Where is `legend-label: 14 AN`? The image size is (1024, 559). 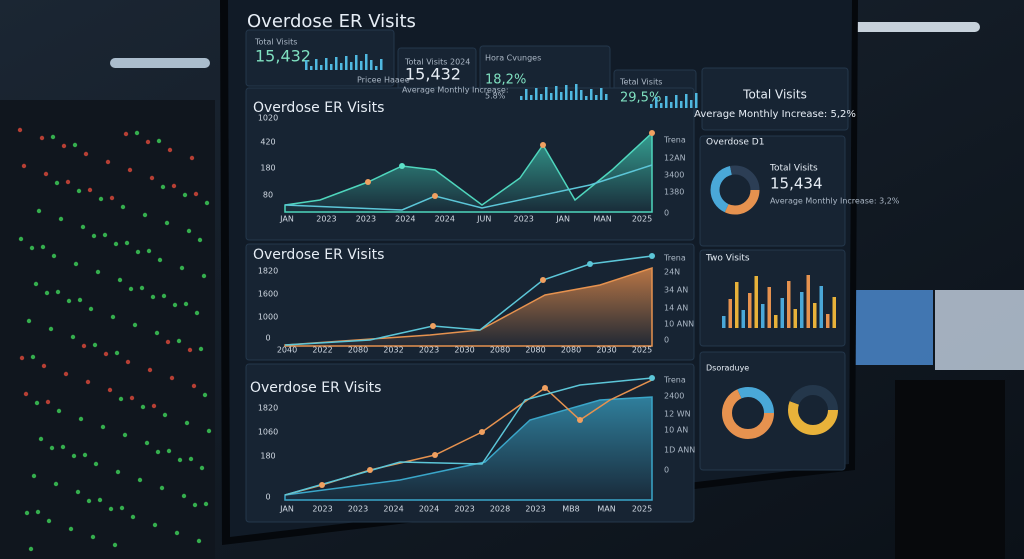 legend-label: 14 AN is located at coordinates (676, 308).